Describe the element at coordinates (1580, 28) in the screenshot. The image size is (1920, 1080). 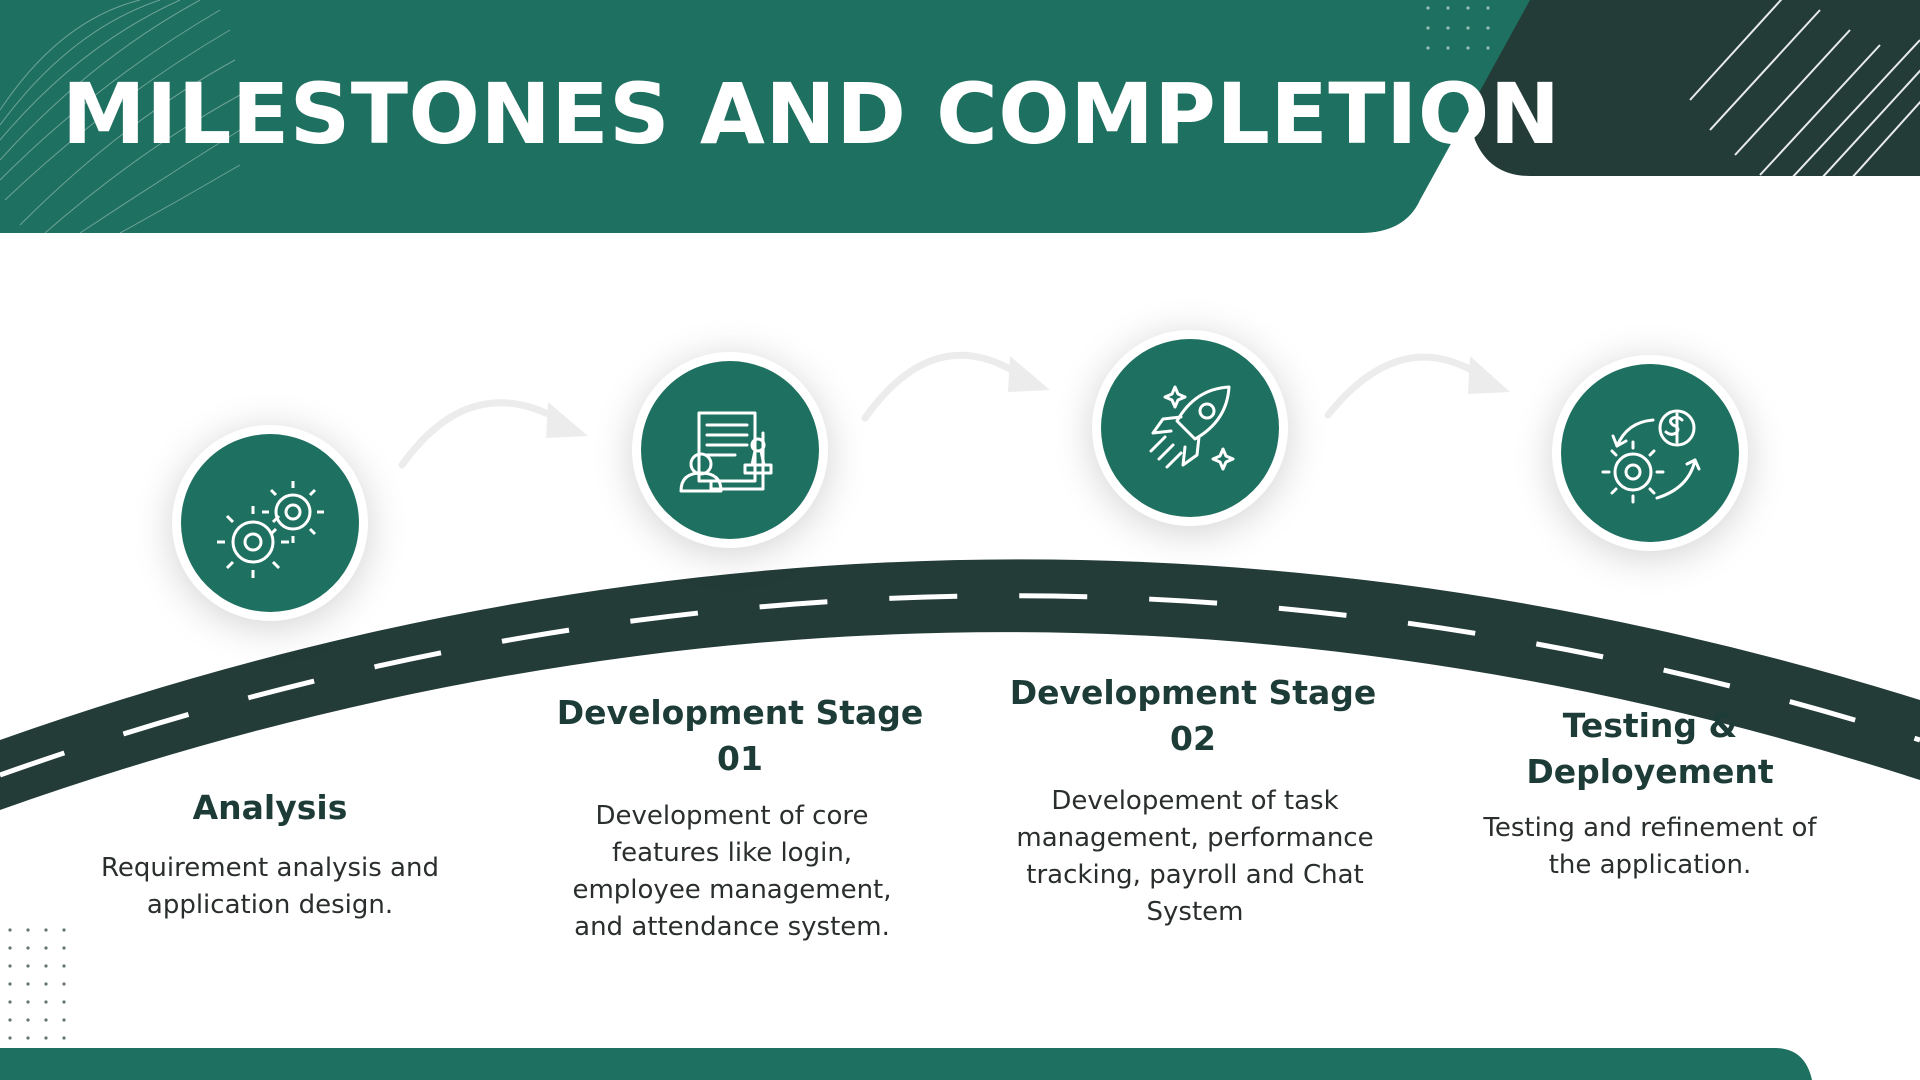
I see `dots-decoration-top-dark` at that location.